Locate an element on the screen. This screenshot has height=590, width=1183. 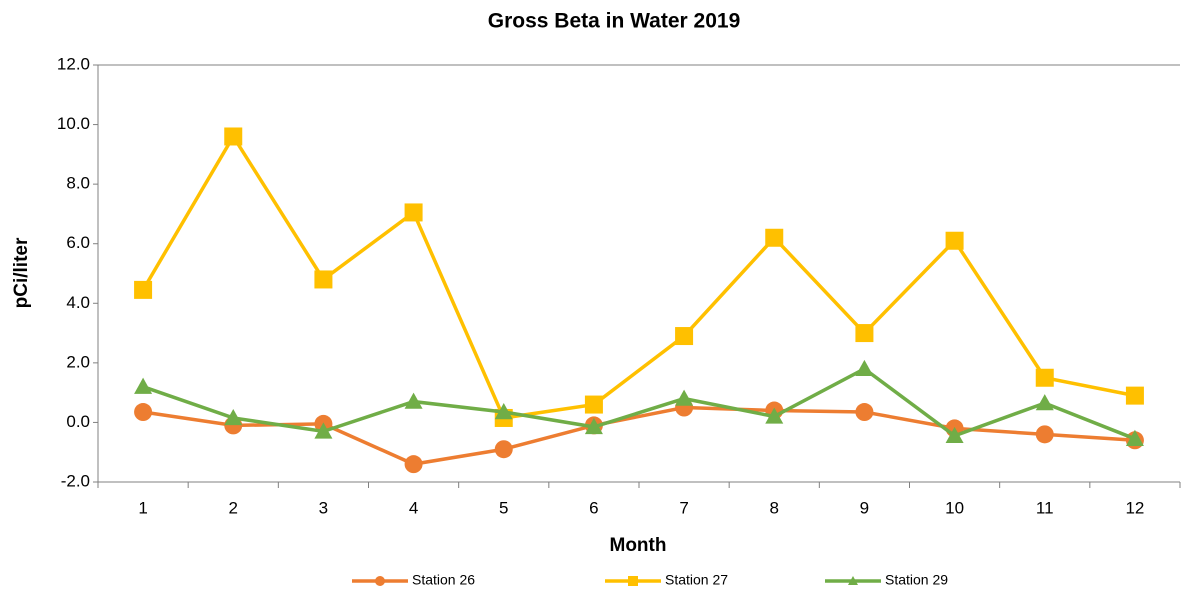
x-tick-label: 7 is located at coordinates (683, 507).